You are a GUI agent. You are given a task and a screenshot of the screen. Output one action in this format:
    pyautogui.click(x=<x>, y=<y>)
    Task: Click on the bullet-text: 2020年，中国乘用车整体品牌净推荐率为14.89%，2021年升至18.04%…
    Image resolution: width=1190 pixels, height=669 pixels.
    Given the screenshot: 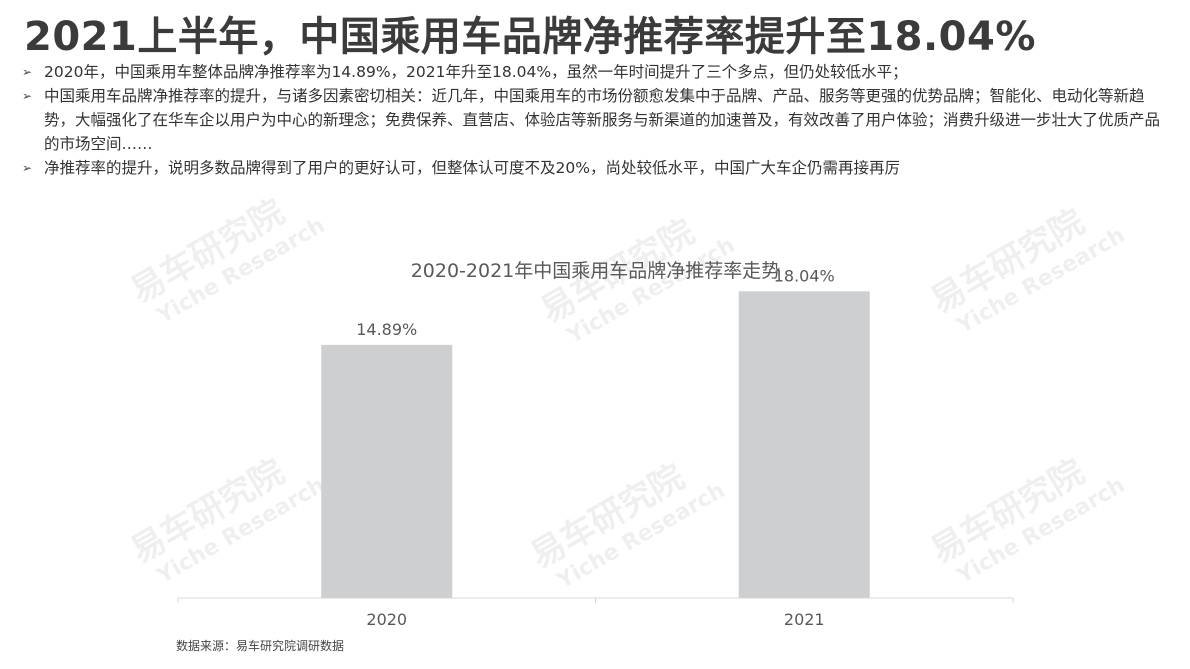 What is the action you would take?
    pyautogui.click(x=476, y=72)
    